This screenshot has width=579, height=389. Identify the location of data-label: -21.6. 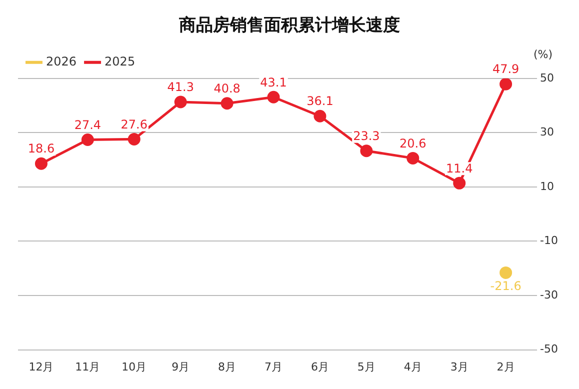
(506, 285).